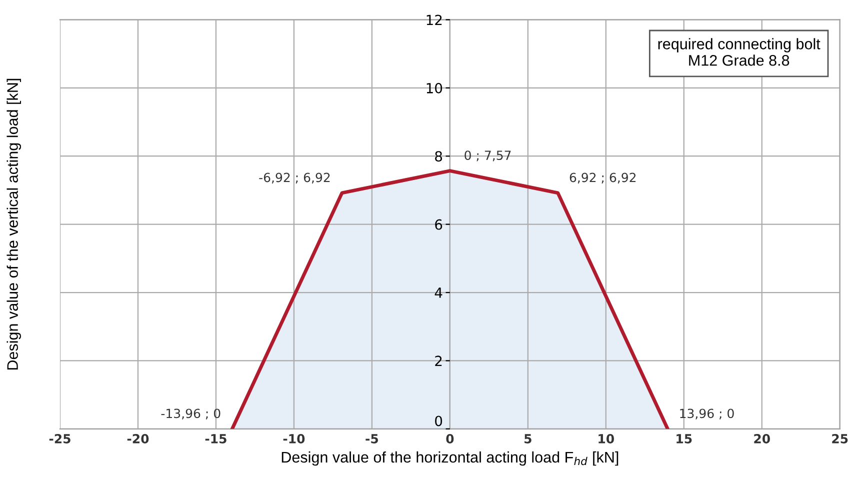 Image resolution: width=857 pixels, height=493 pixels. I want to click on y-axis-title: Design value of the vertical acting load [kN], so click(13, 224).